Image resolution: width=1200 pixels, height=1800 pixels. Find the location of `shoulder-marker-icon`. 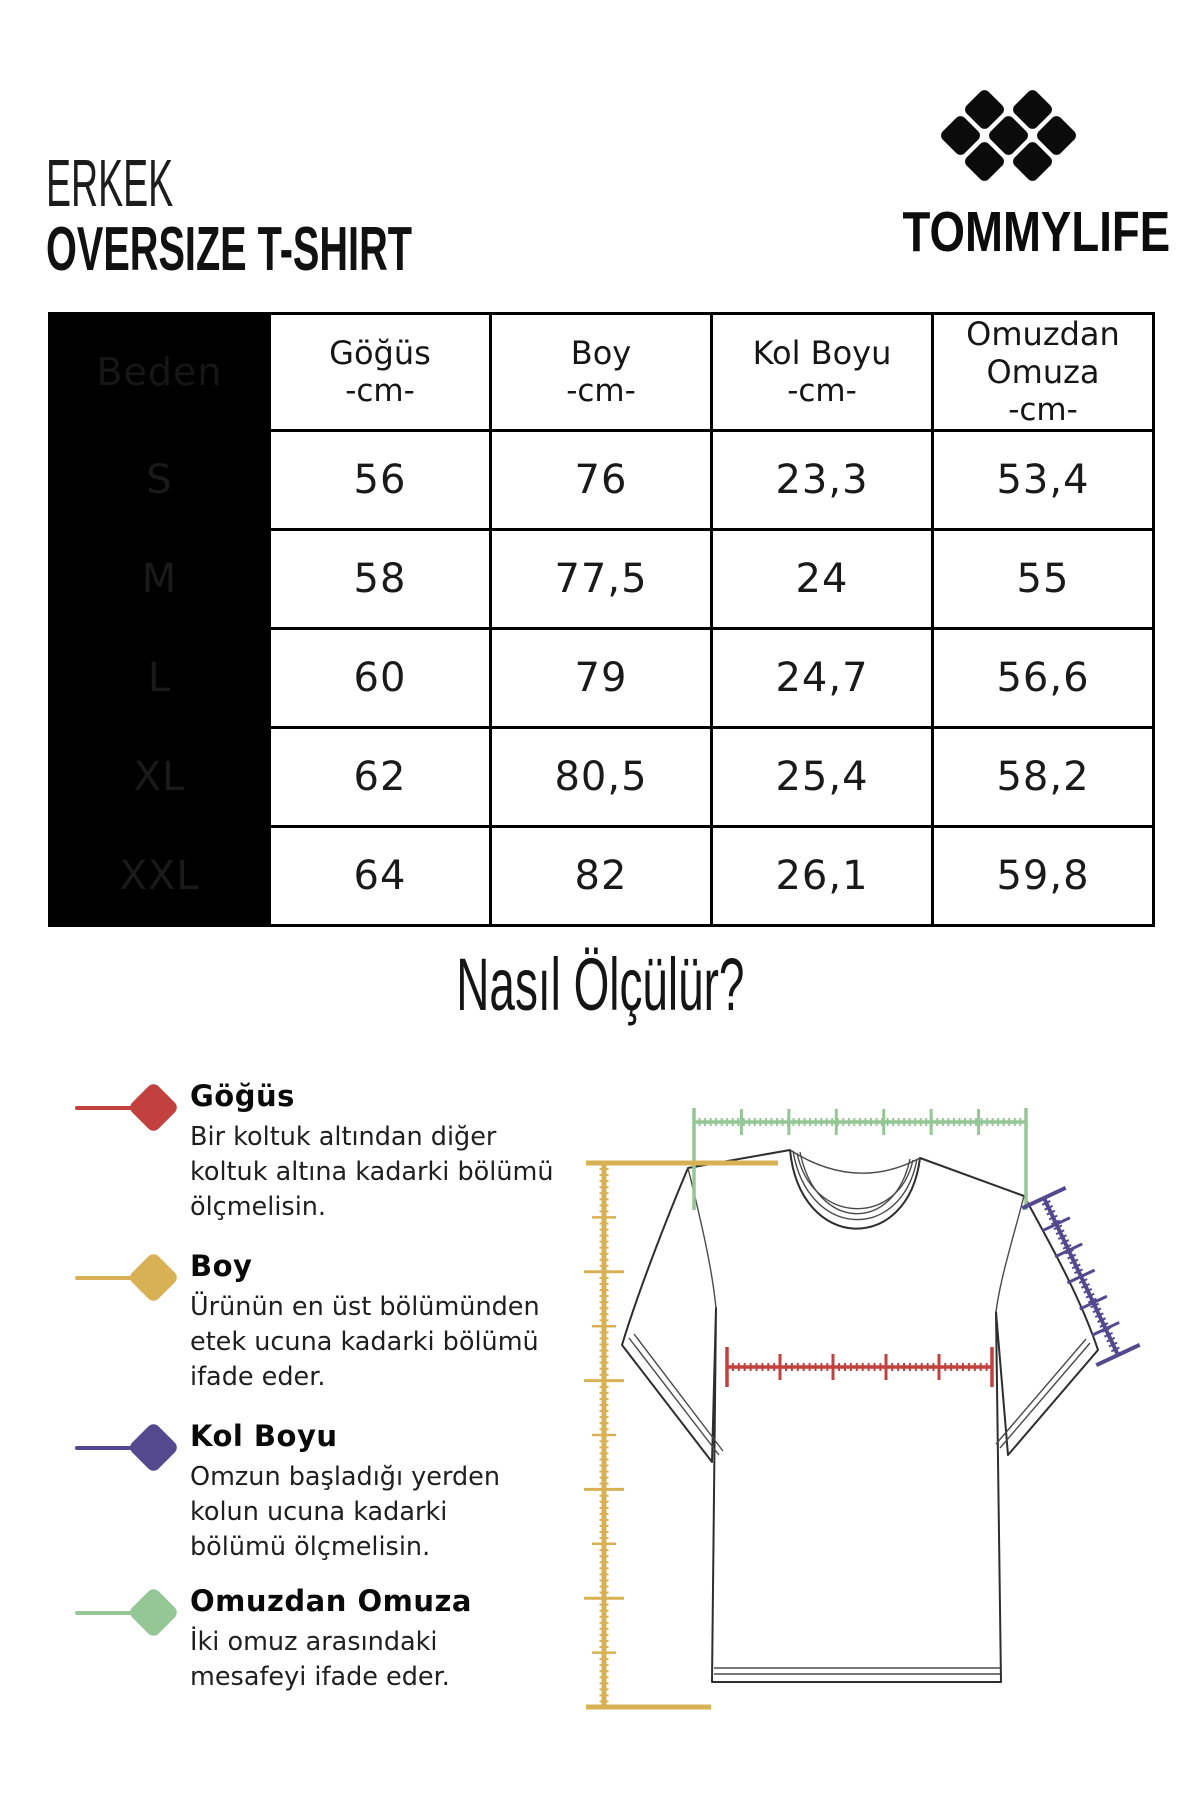

shoulder-marker-icon is located at coordinates (127, 1612).